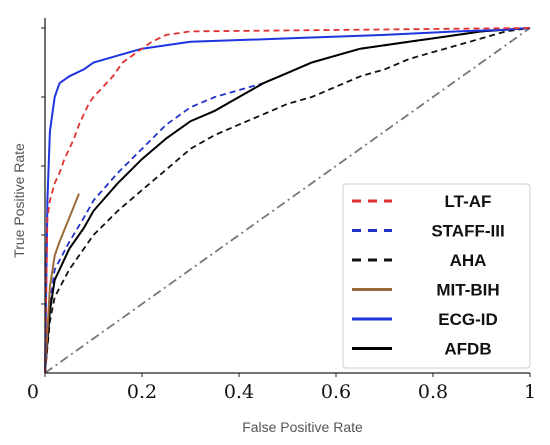  Describe the element at coordinates (467, 231) in the screenshot. I see `legend-label-staff-iii: STAFF-III` at that location.